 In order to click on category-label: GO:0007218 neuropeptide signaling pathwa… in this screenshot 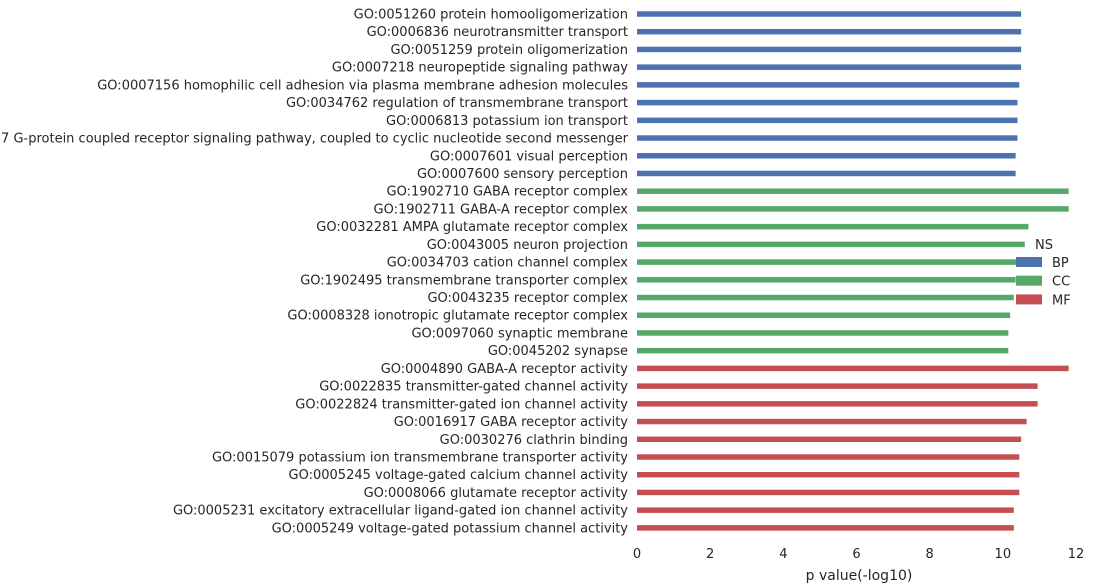, I will do `click(480, 68)`.